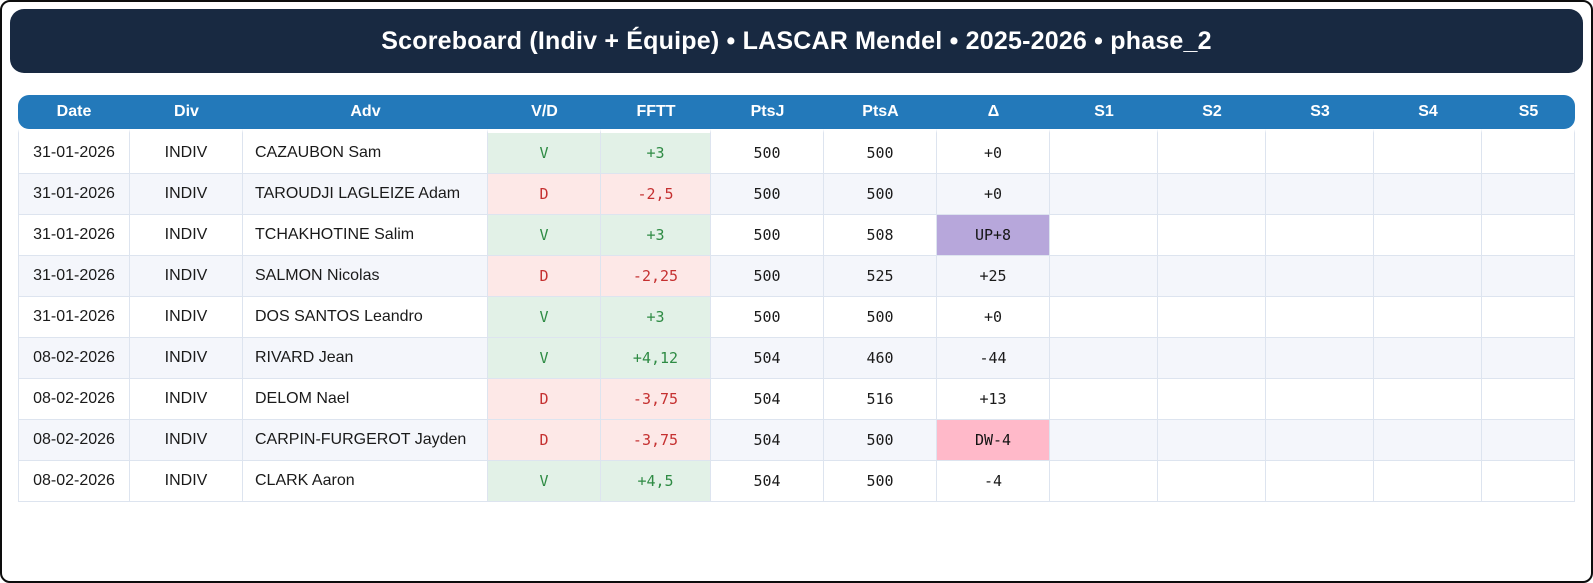 This screenshot has width=1593, height=583. I want to click on cell-adv: TAROUDJI LAGLEIZE Adam, so click(365, 194).